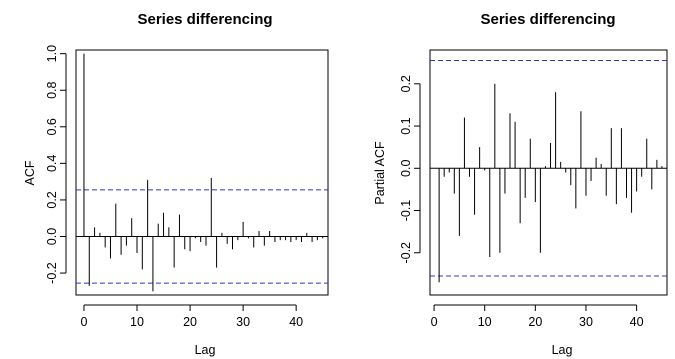 The image size is (675, 359). Describe the element at coordinates (52, 53) in the screenshot. I see `y-tick-label: 1.0` at that location.